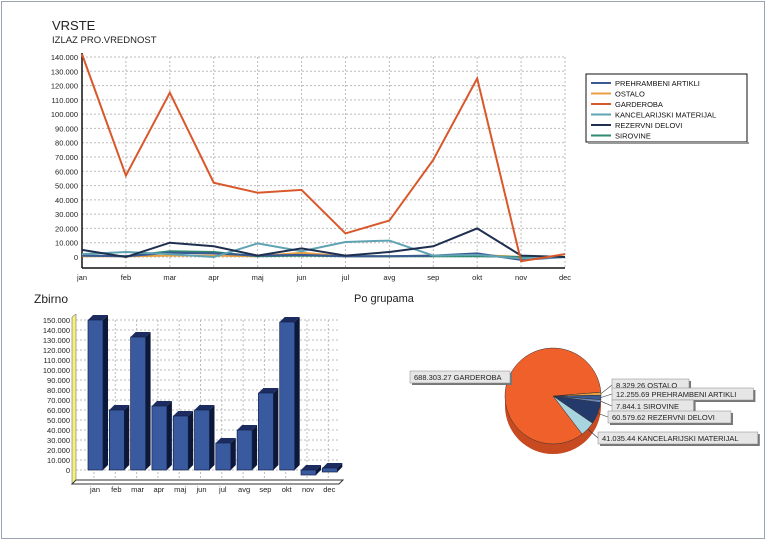  I want to click on legend-label: KANCELARIJSKI MATERIJAL, so click(665, 115).